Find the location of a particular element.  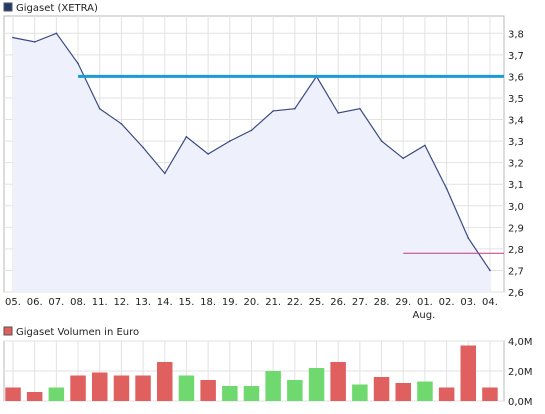

price-xtick-label: 04. is located at coordinates (490, 302).